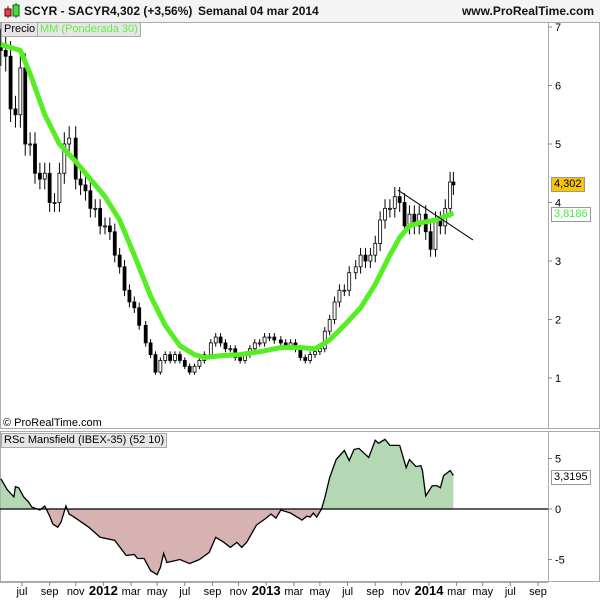 The height and width of the screenshot is (600, 600). I want to click on rsc-y-tick-label: 5, so click(558, 460).